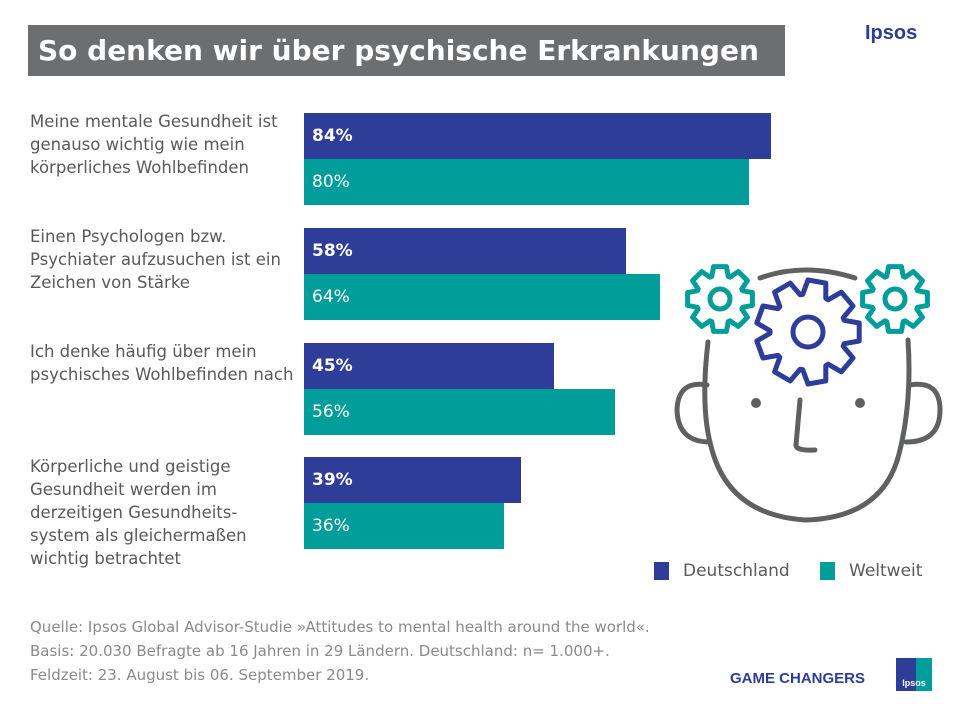  I want to click on data-label: 84%, so click(332, 136).